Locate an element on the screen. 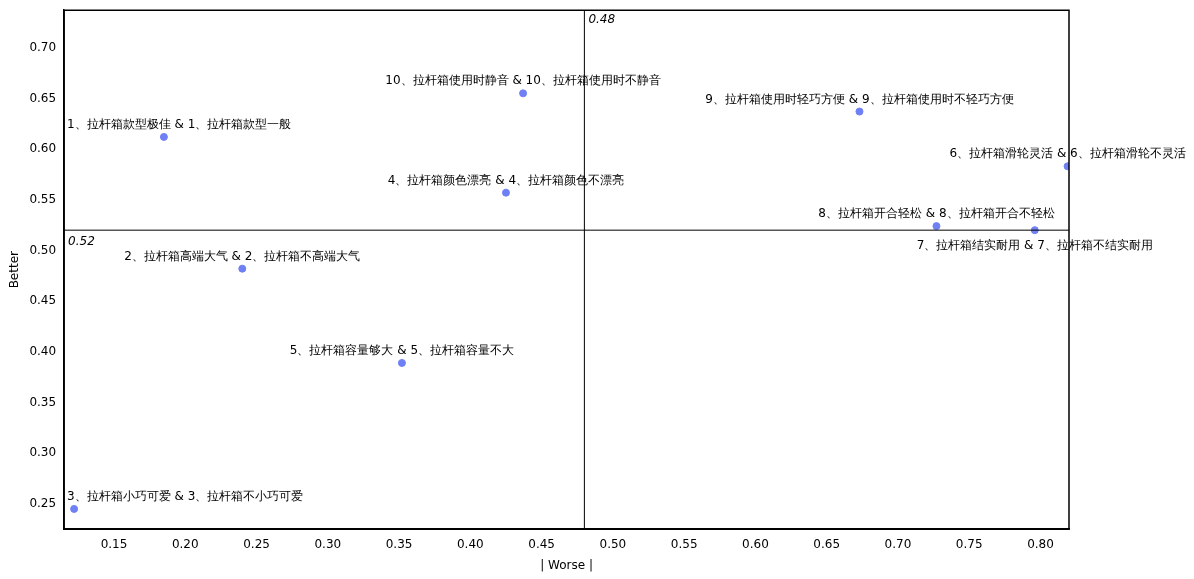 Image resolution: width=1194 pixels, height=579 pixels. y-tick-label: 0.35 is located at coordinates (43, 401).